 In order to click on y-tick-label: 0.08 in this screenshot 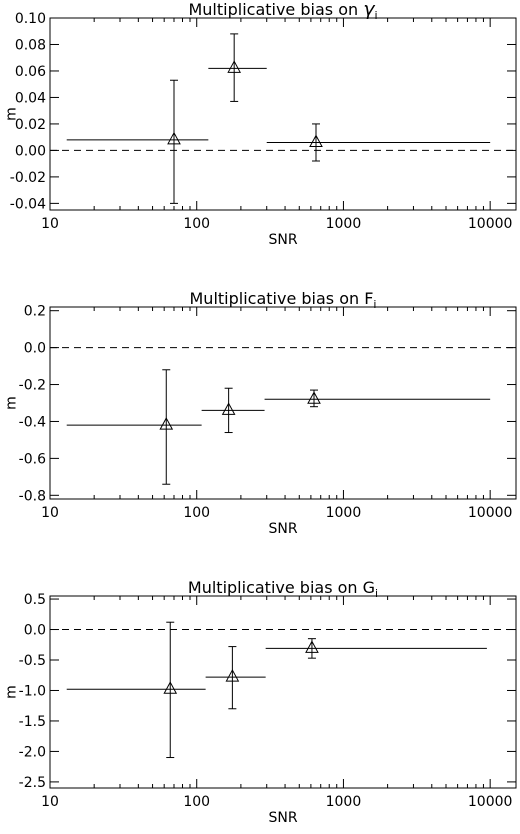, I will do `click(30, 45)`.